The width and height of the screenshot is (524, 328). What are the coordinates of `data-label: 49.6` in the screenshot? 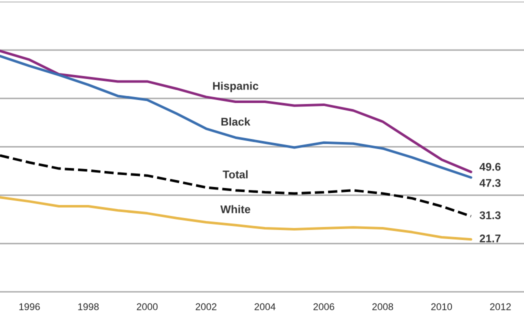 It's located at (490, 166).